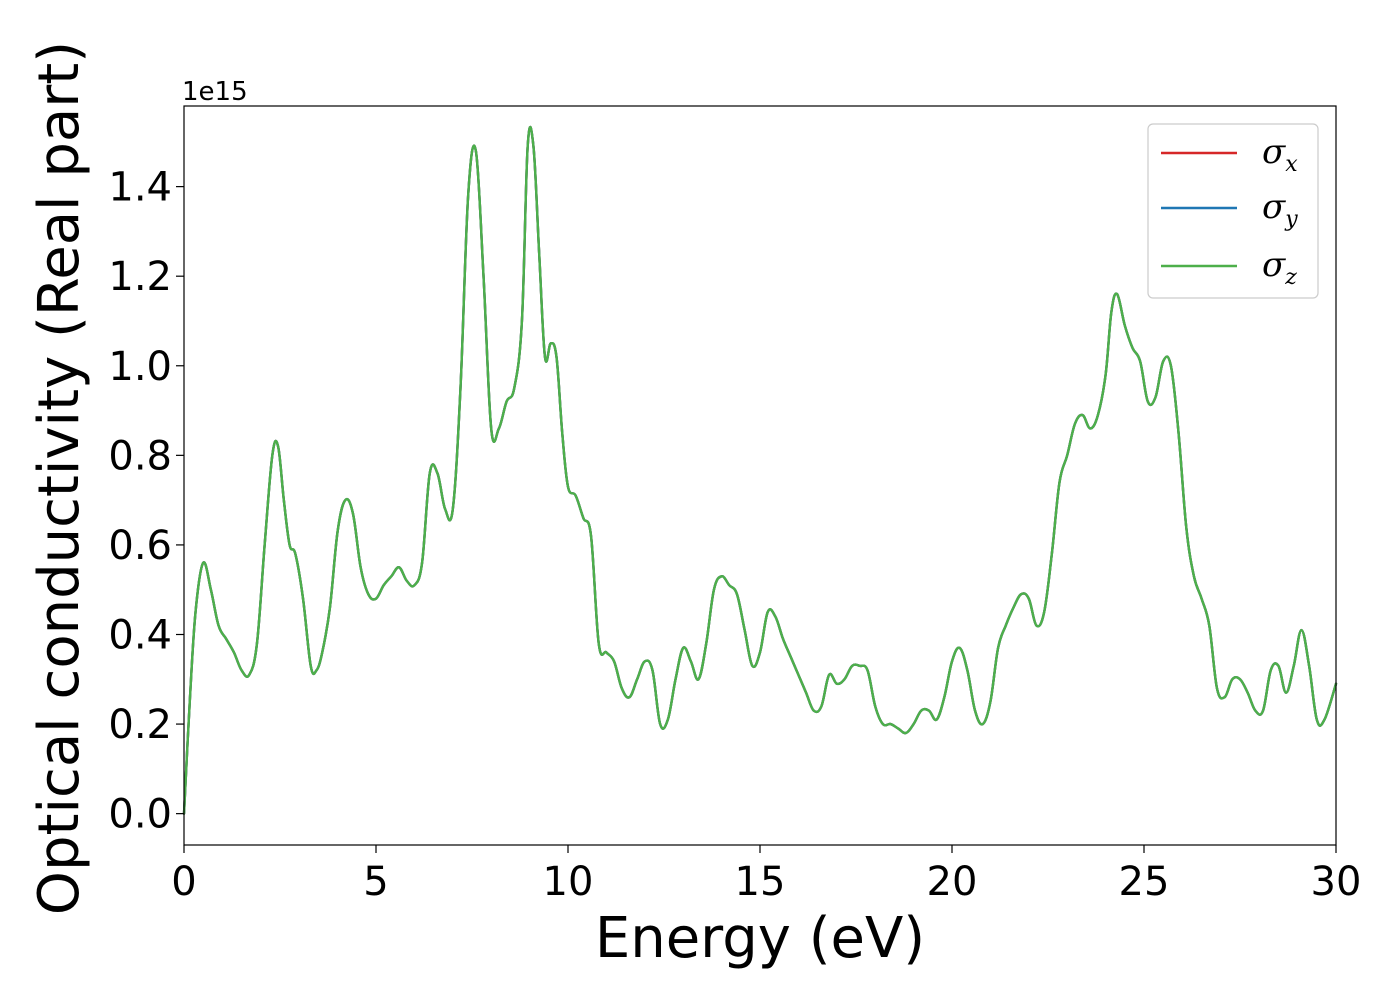  What do you see at coordinates (760, 882) in the screenshot?
I see `x-tick-label: 15` at bounding box center [760, 882].